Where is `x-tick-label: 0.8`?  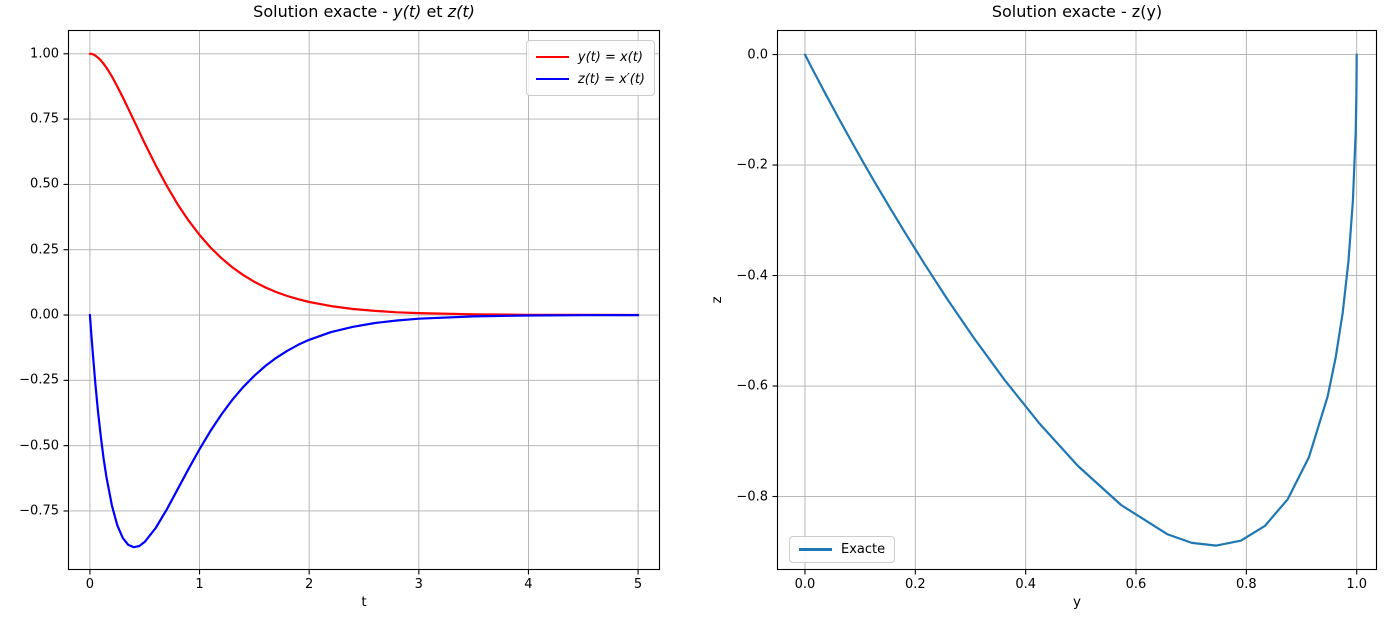
x-tick-label: 0.8 is located at coordinates (1246, 584).